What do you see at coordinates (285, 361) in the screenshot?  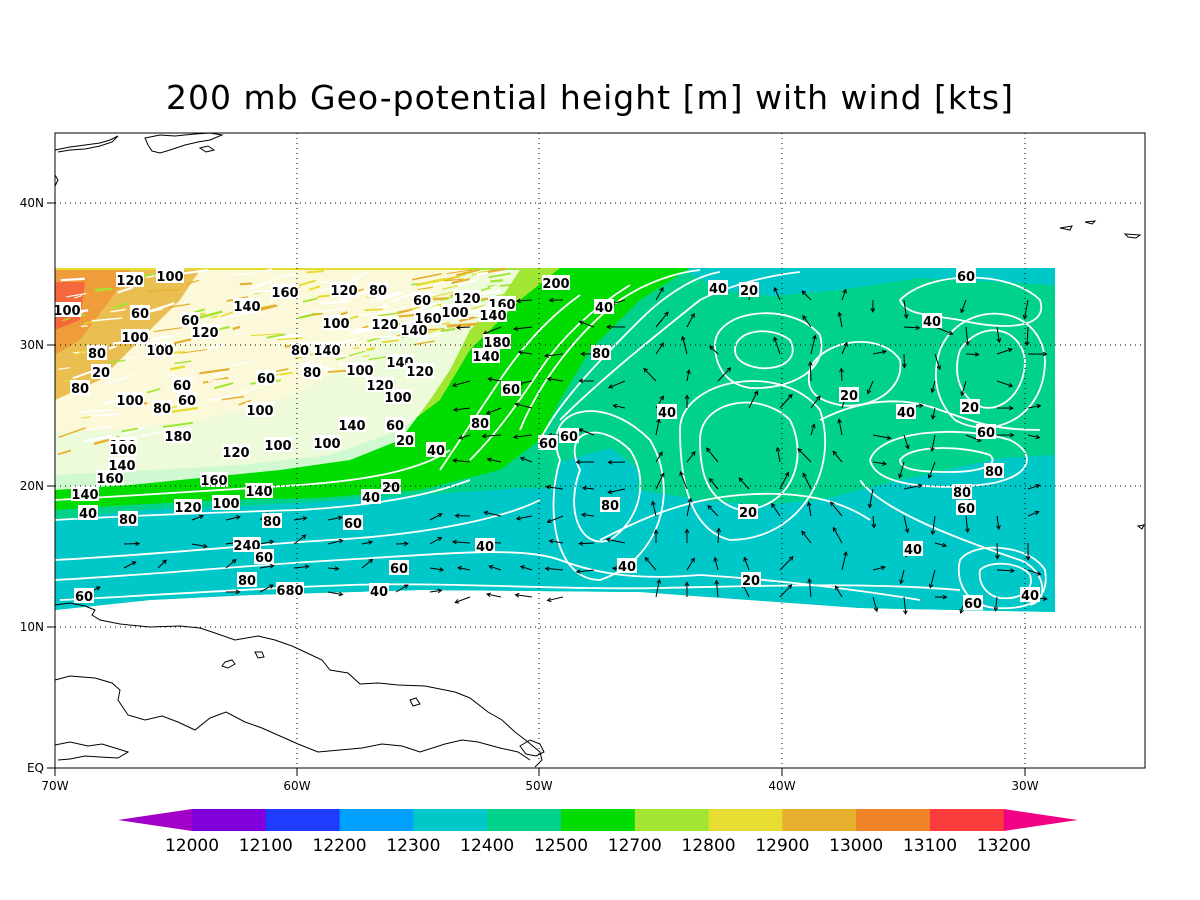 I see `dense-contour-noise` at bounding box center [285, 361].